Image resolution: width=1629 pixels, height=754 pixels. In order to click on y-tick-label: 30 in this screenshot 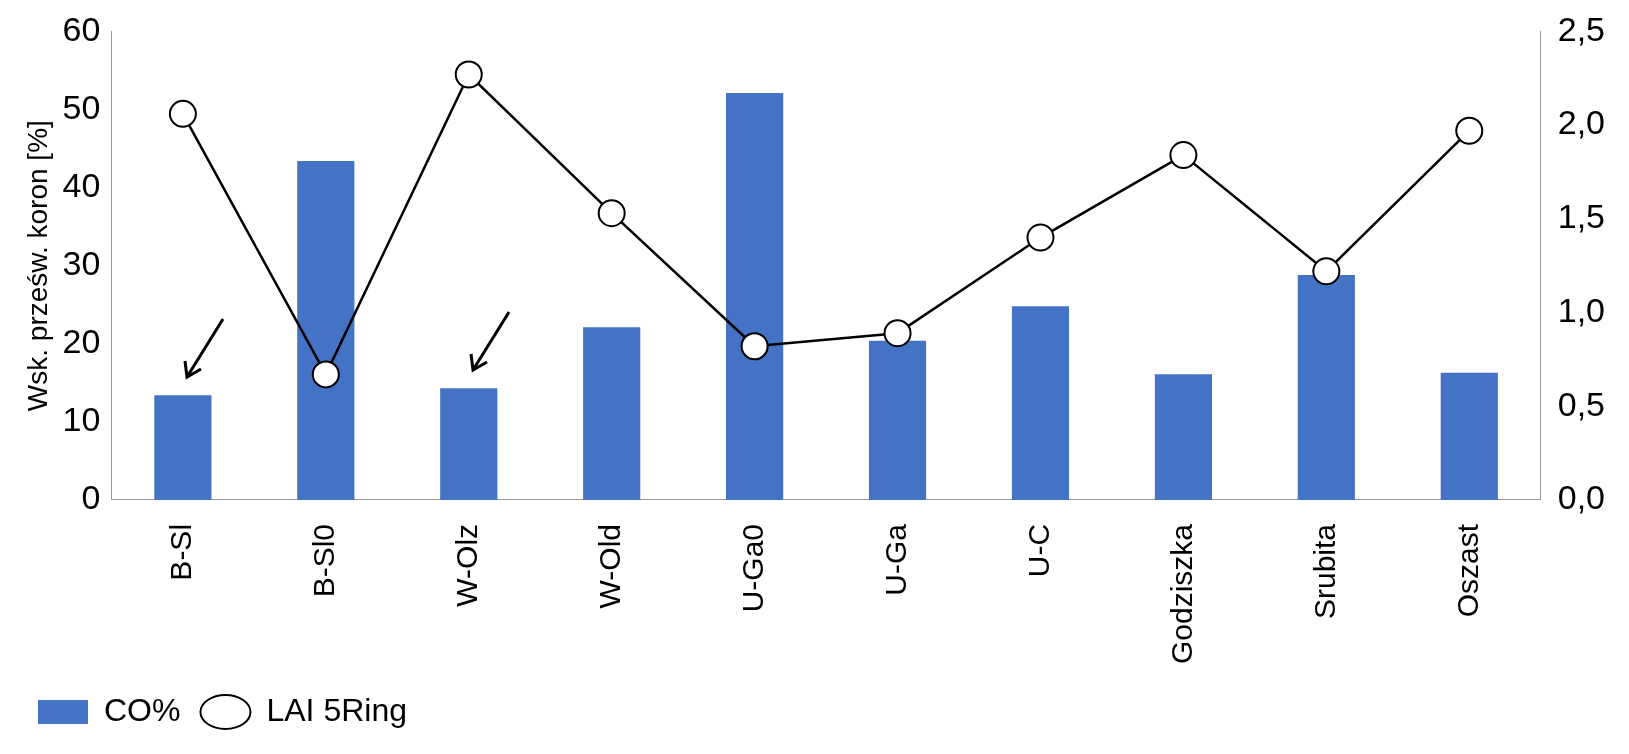, I will do `click(81, 263)`.